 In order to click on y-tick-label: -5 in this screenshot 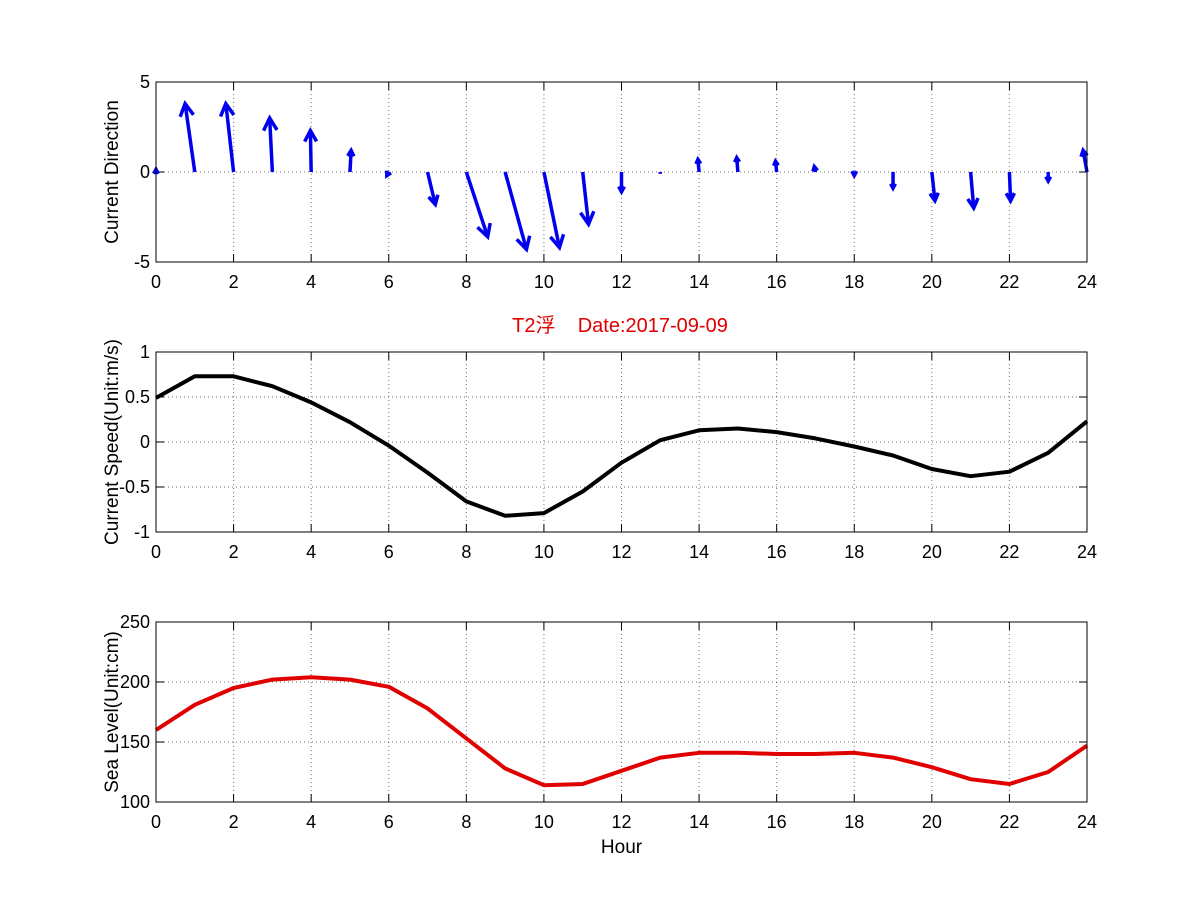, I will do `click(142, 262)`.